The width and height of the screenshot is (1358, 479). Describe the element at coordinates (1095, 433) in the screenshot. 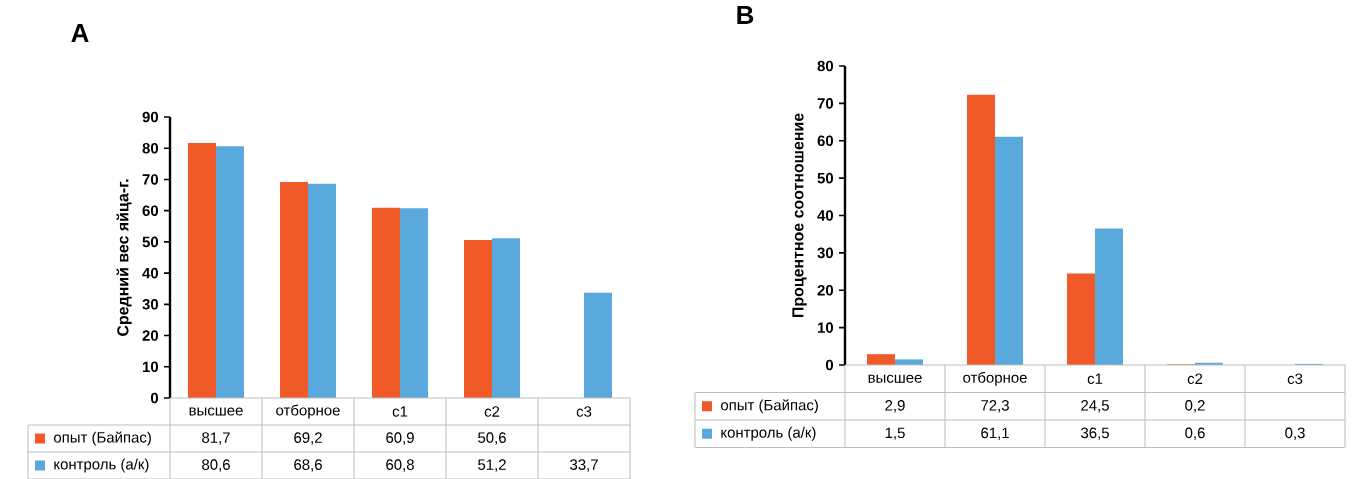

I see `data-label: 36,5` at that location.